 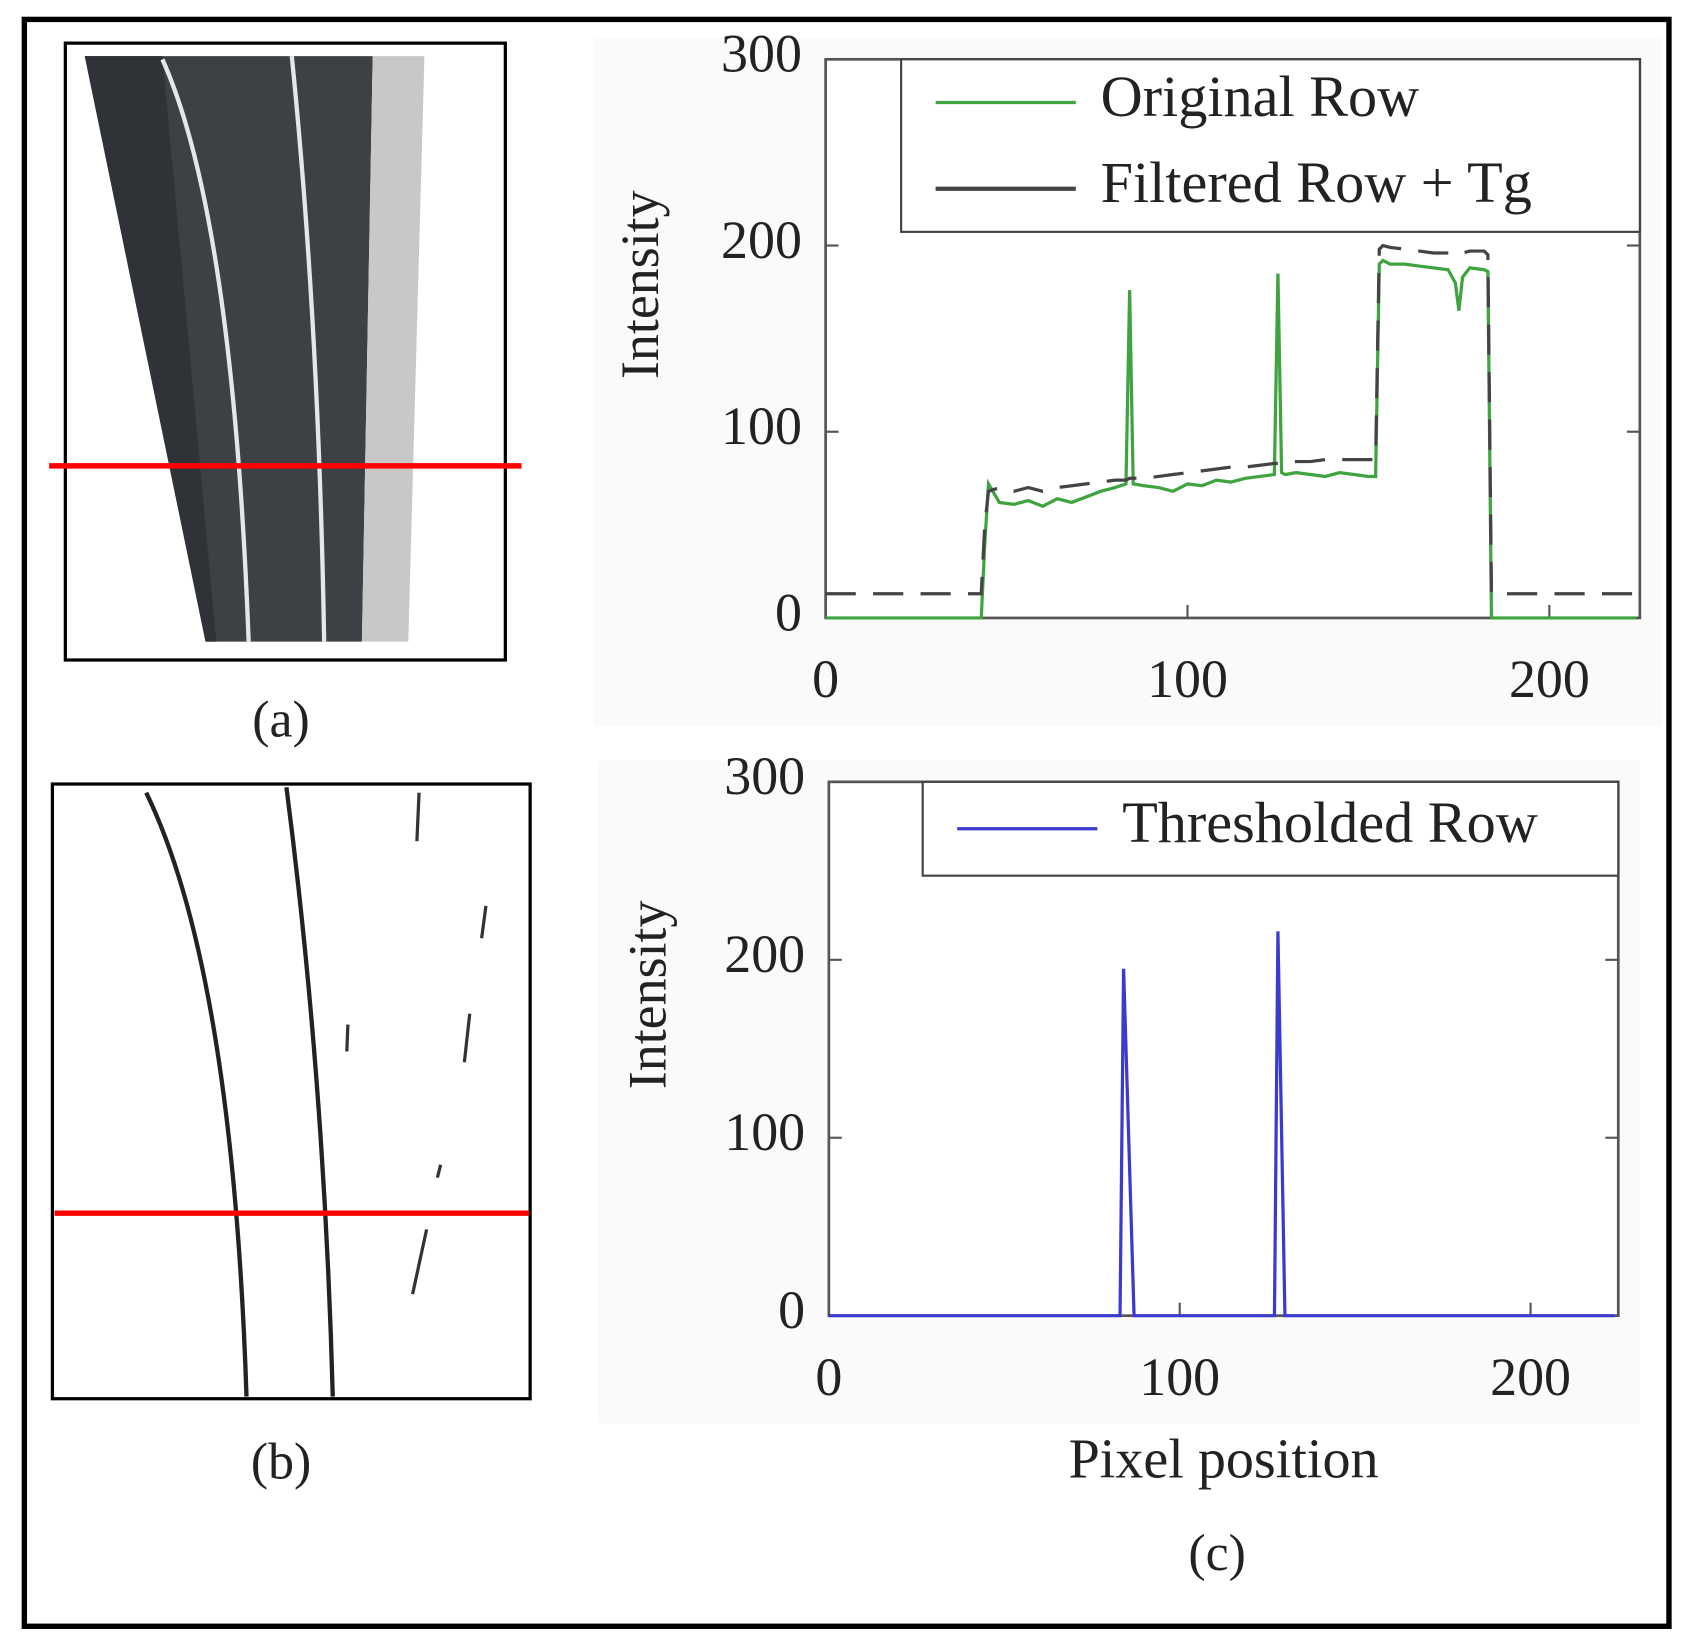 I want to click on specimen-edge, so click(x=393, y=349).